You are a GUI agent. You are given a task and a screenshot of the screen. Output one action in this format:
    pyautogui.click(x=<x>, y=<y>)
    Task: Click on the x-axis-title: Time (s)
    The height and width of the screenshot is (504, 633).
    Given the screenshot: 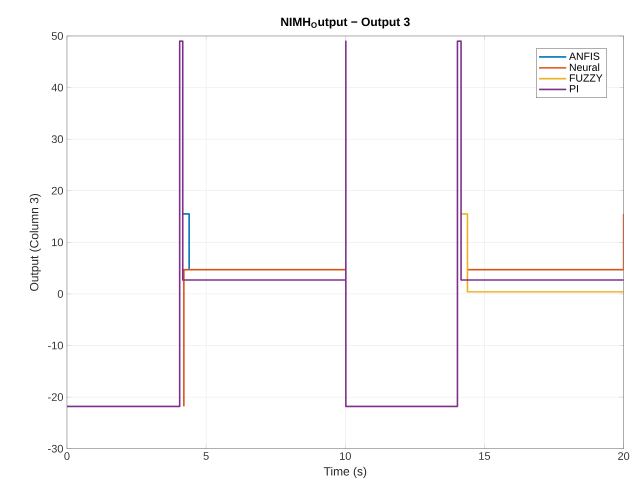 What is the action you would take?
    pyautogui.click(x=345, y=472)
    